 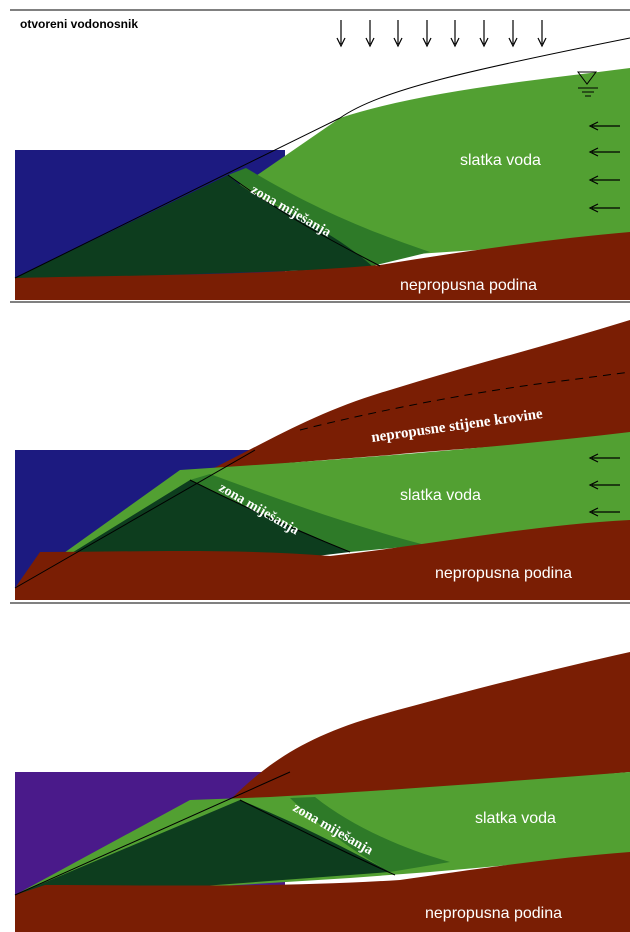 What do you see at coordinates (587, 84) in the screenshot?
I see `water-table-icon` at bounding box center [587, 84].